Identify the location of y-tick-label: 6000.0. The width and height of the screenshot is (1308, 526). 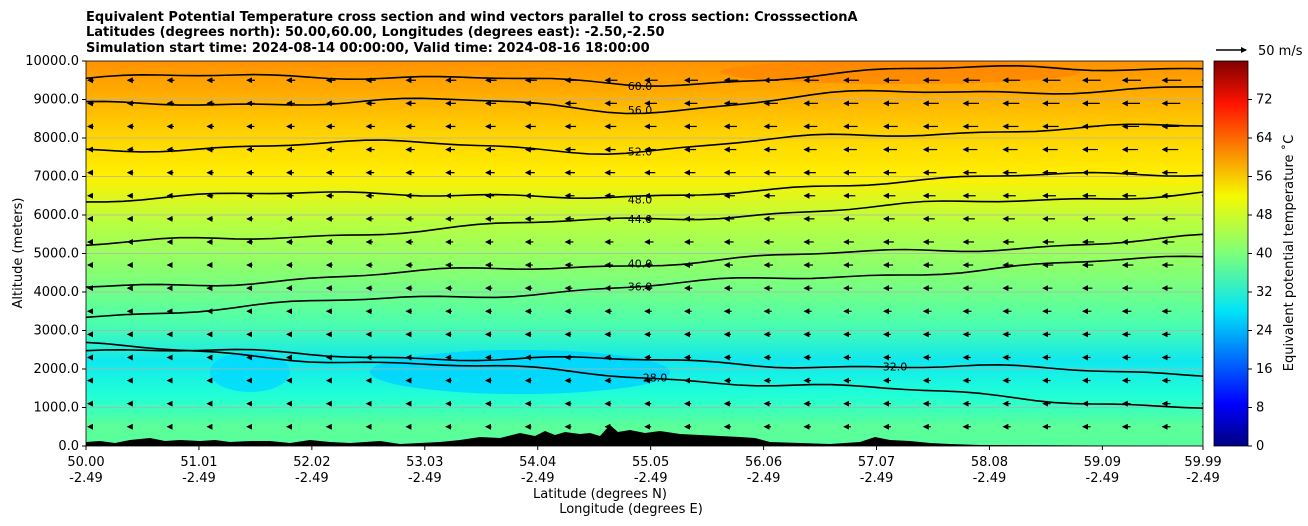
(57, 215).